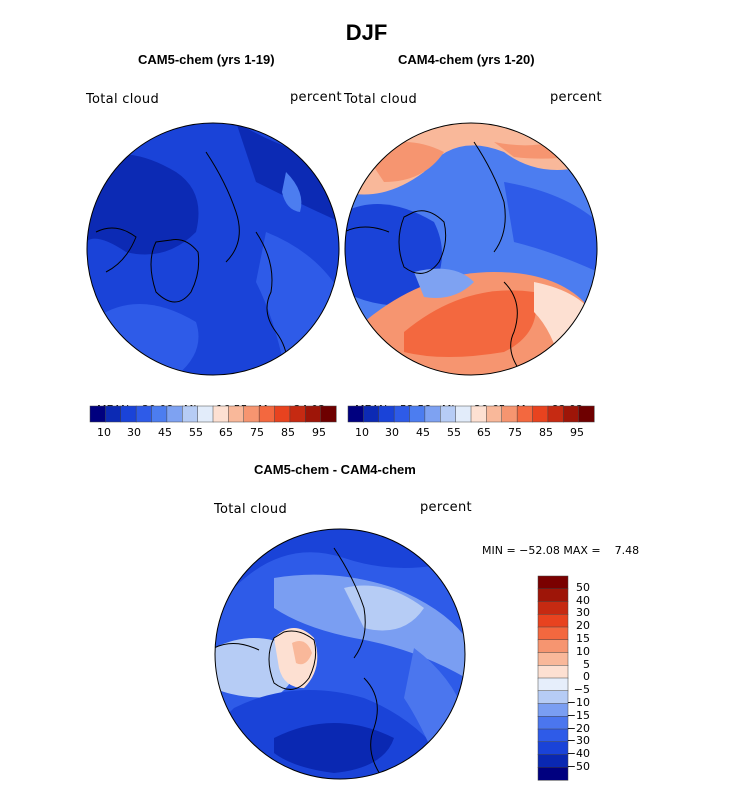 Image resolution: width=733 pixels, height=788 pixels. Describe the element at coordinates (335, 469) in the screenshot. I see `panel-diff-title: CAM5-chem - CAM4-chem` at that location.